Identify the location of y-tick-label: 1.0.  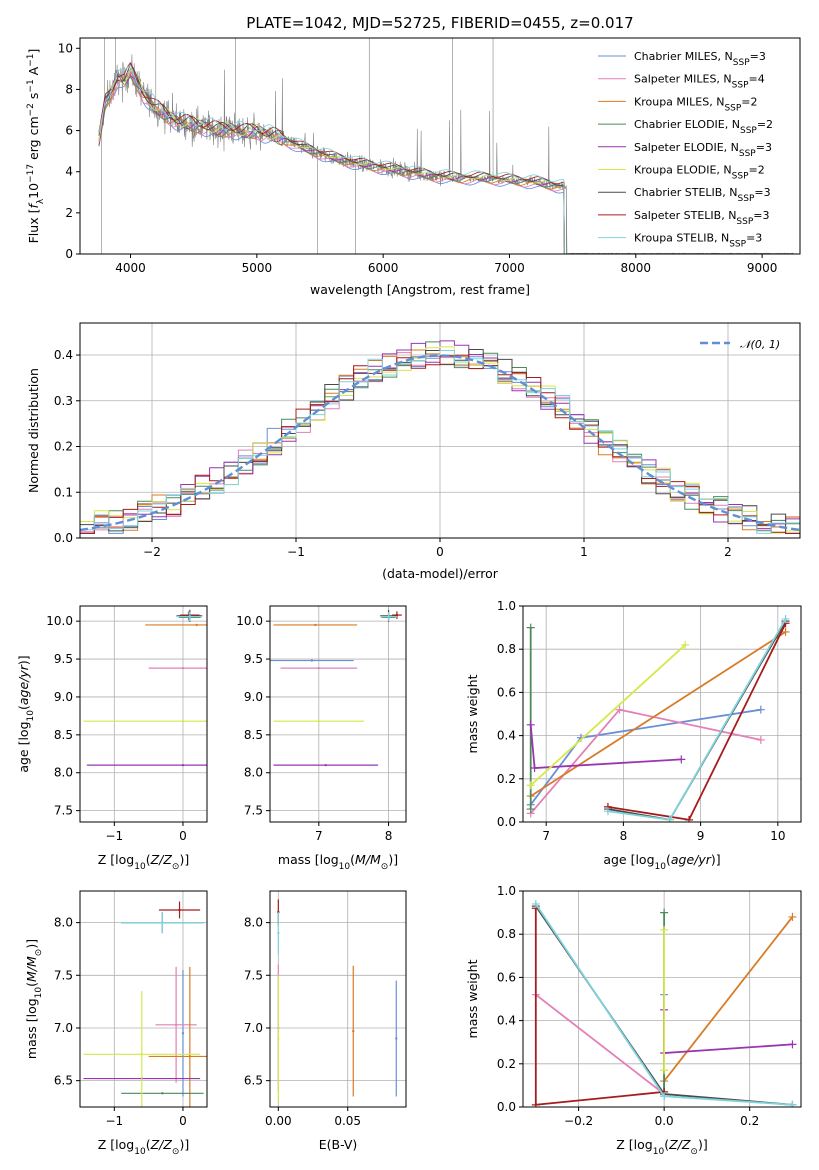
(506, 891).